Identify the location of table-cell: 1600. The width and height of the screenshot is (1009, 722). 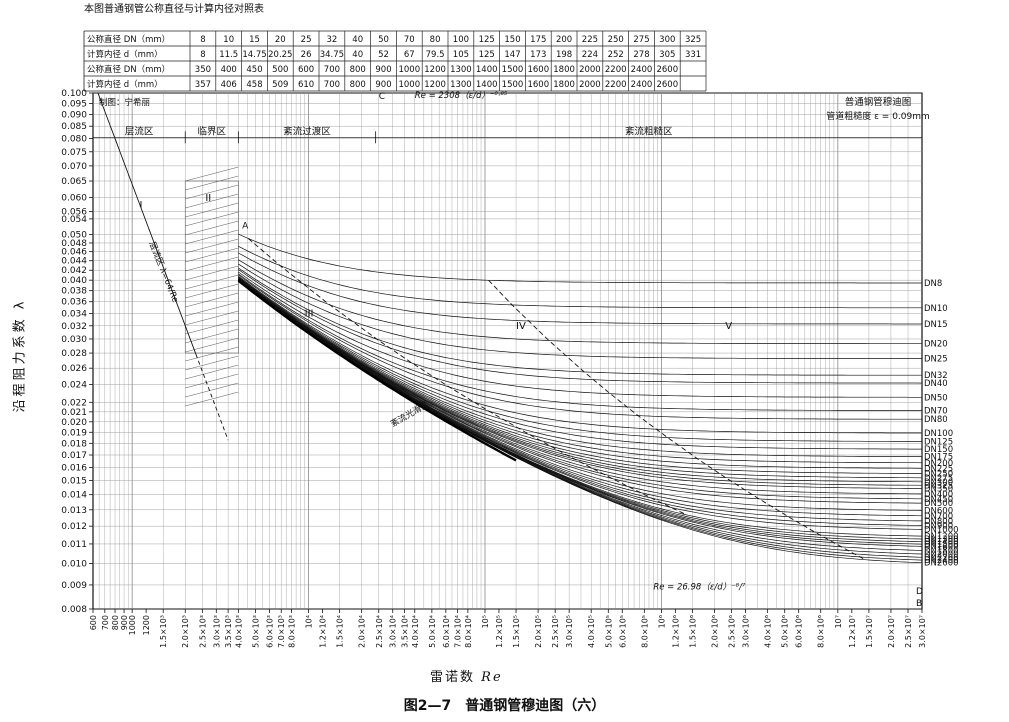
(538, 85).